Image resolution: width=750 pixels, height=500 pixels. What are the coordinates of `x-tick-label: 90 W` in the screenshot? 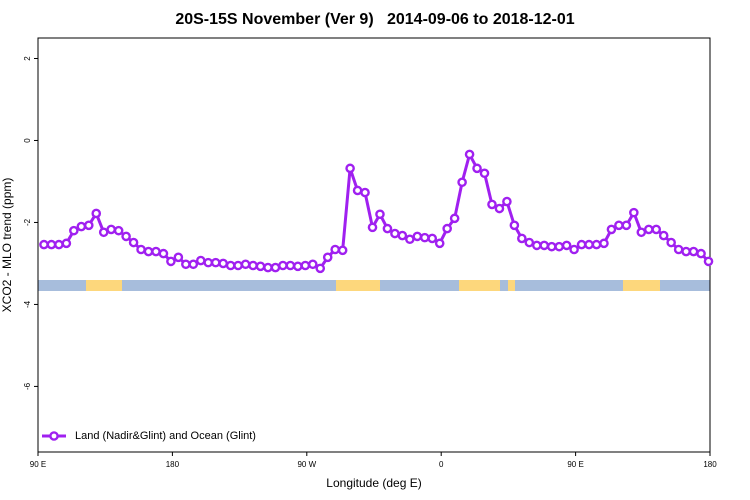 It's located at (306, 464).